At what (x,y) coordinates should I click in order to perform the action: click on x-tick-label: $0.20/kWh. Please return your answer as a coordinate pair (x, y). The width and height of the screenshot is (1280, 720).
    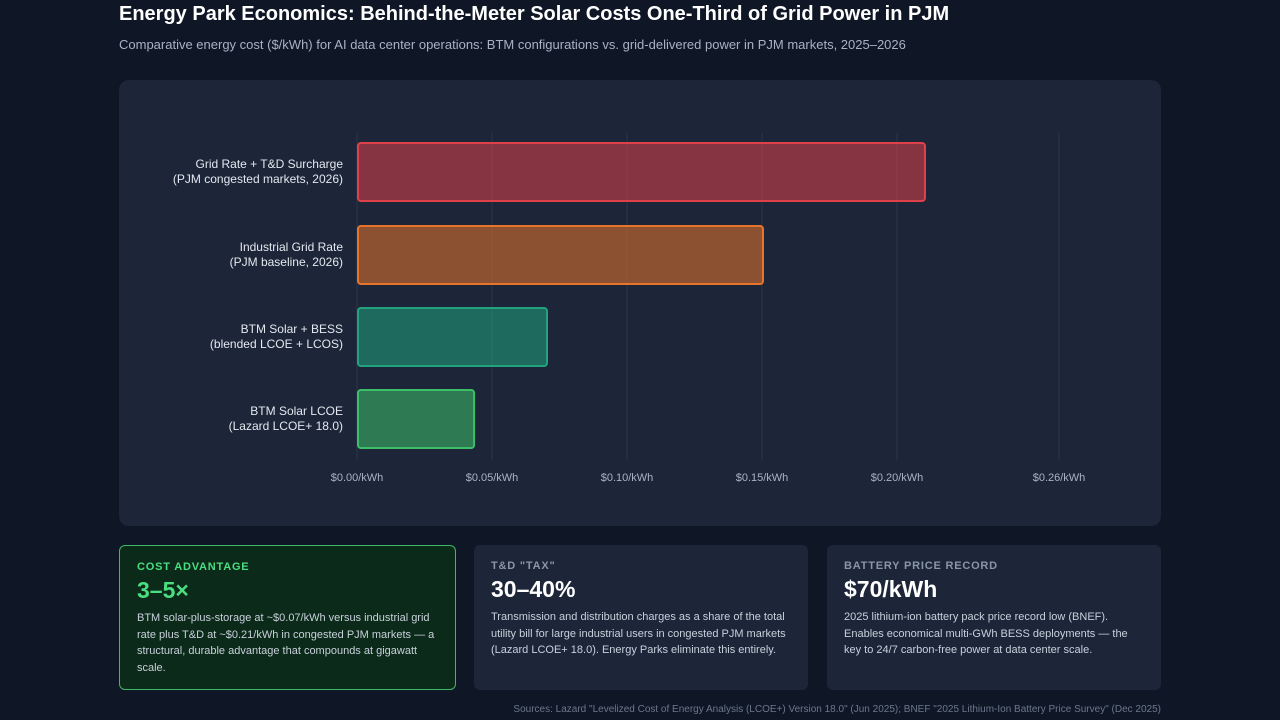
    Looking at the image, I should click on (897, 478).